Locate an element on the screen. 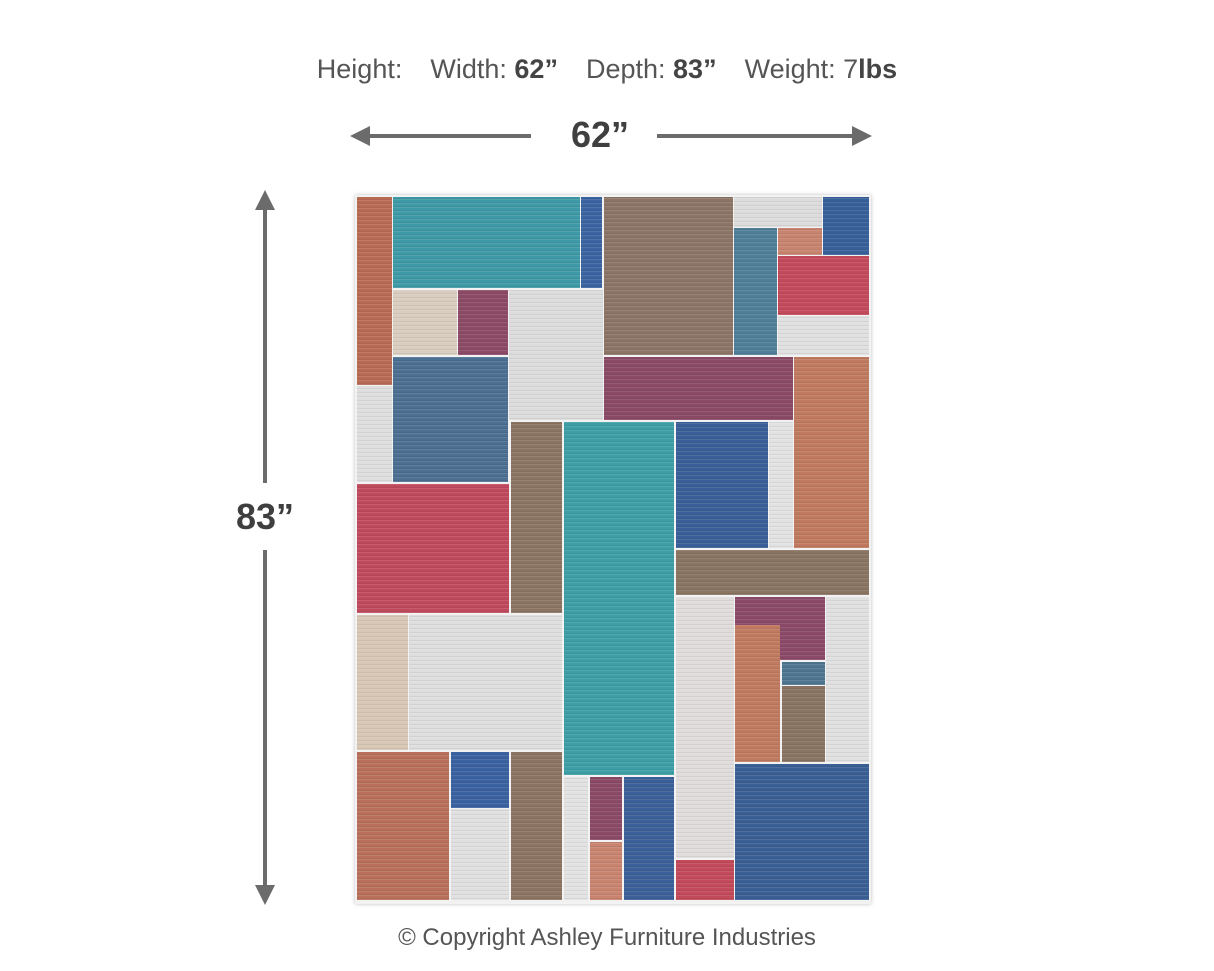 This screenshot has width=1214, height=971. weight-spec: Weight: 7lbs is located at coordinates (821, 69).